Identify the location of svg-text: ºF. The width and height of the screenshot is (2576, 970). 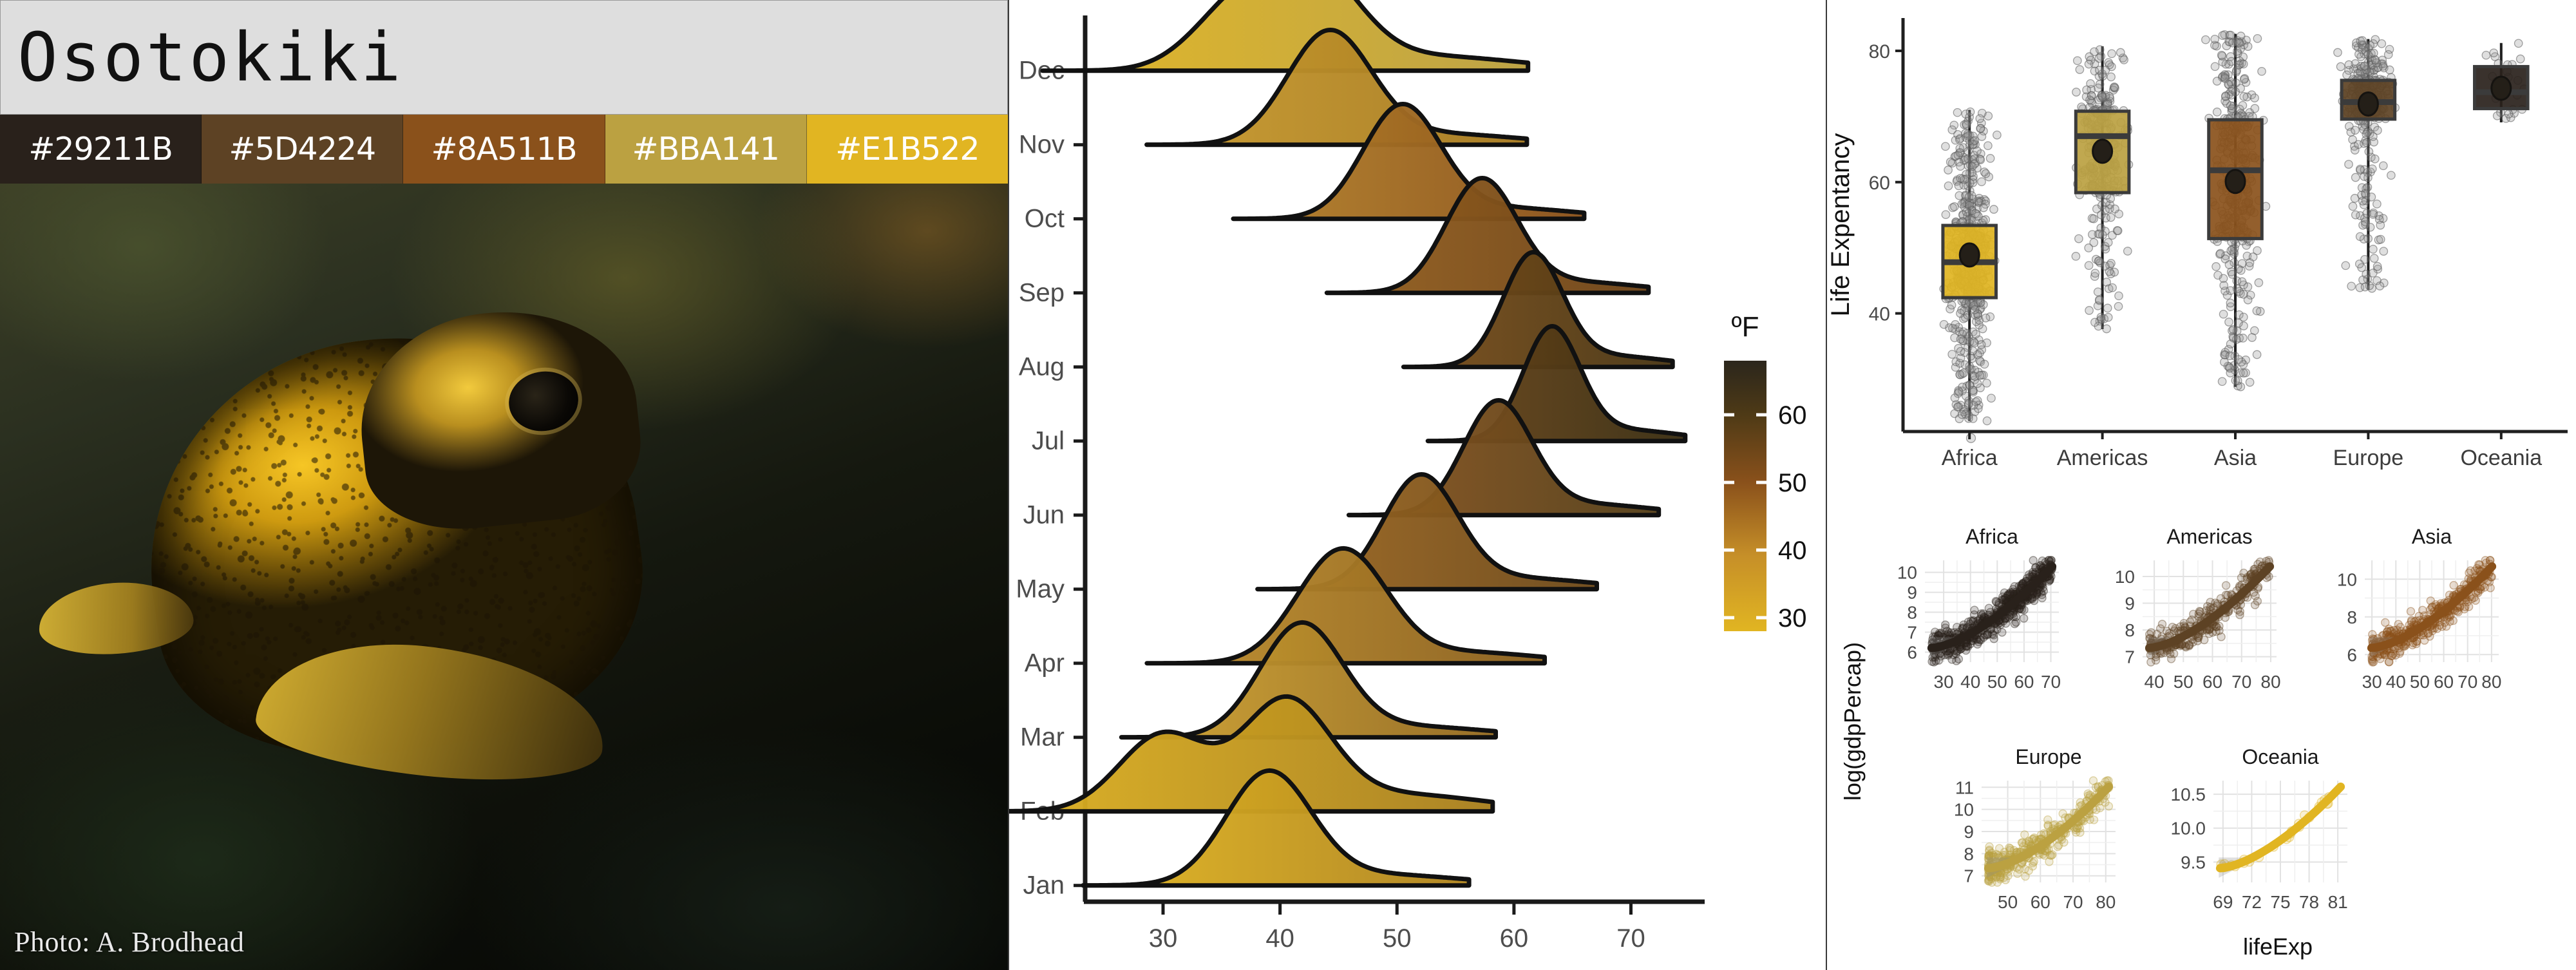
(1746, 327).